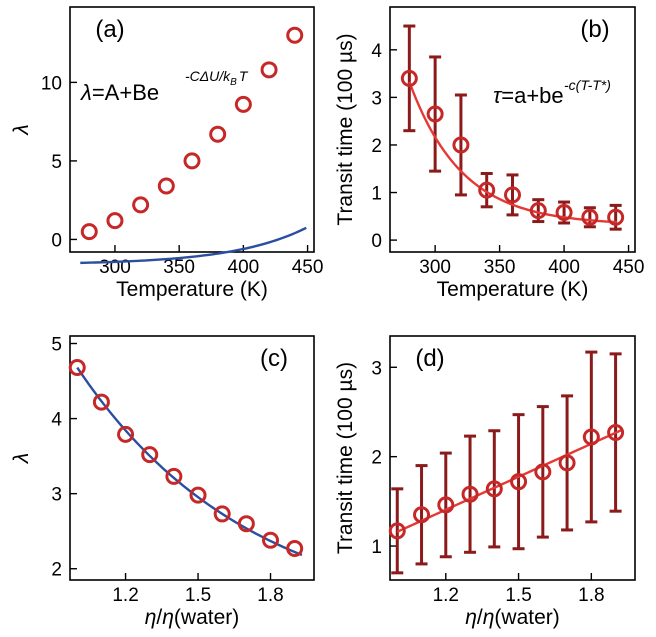 Image resolution: width=656 pixels, height=637 pixels. What do you see at coordinates (233, 82) in the screenshot?
I see `equation-exp-sub: B` at bounding box center [233, 82].